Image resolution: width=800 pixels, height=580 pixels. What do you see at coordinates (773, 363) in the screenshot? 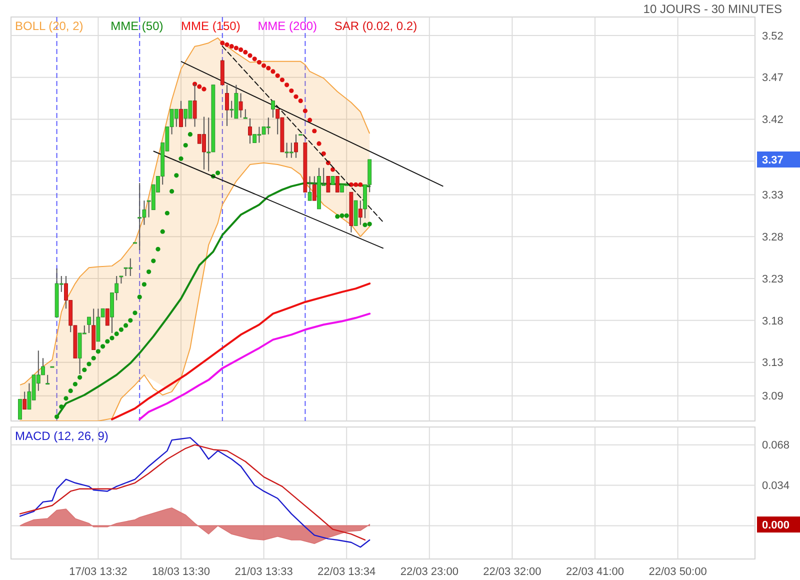
I see `y-tick-label: 3.13` at bounding box center [773, 363].